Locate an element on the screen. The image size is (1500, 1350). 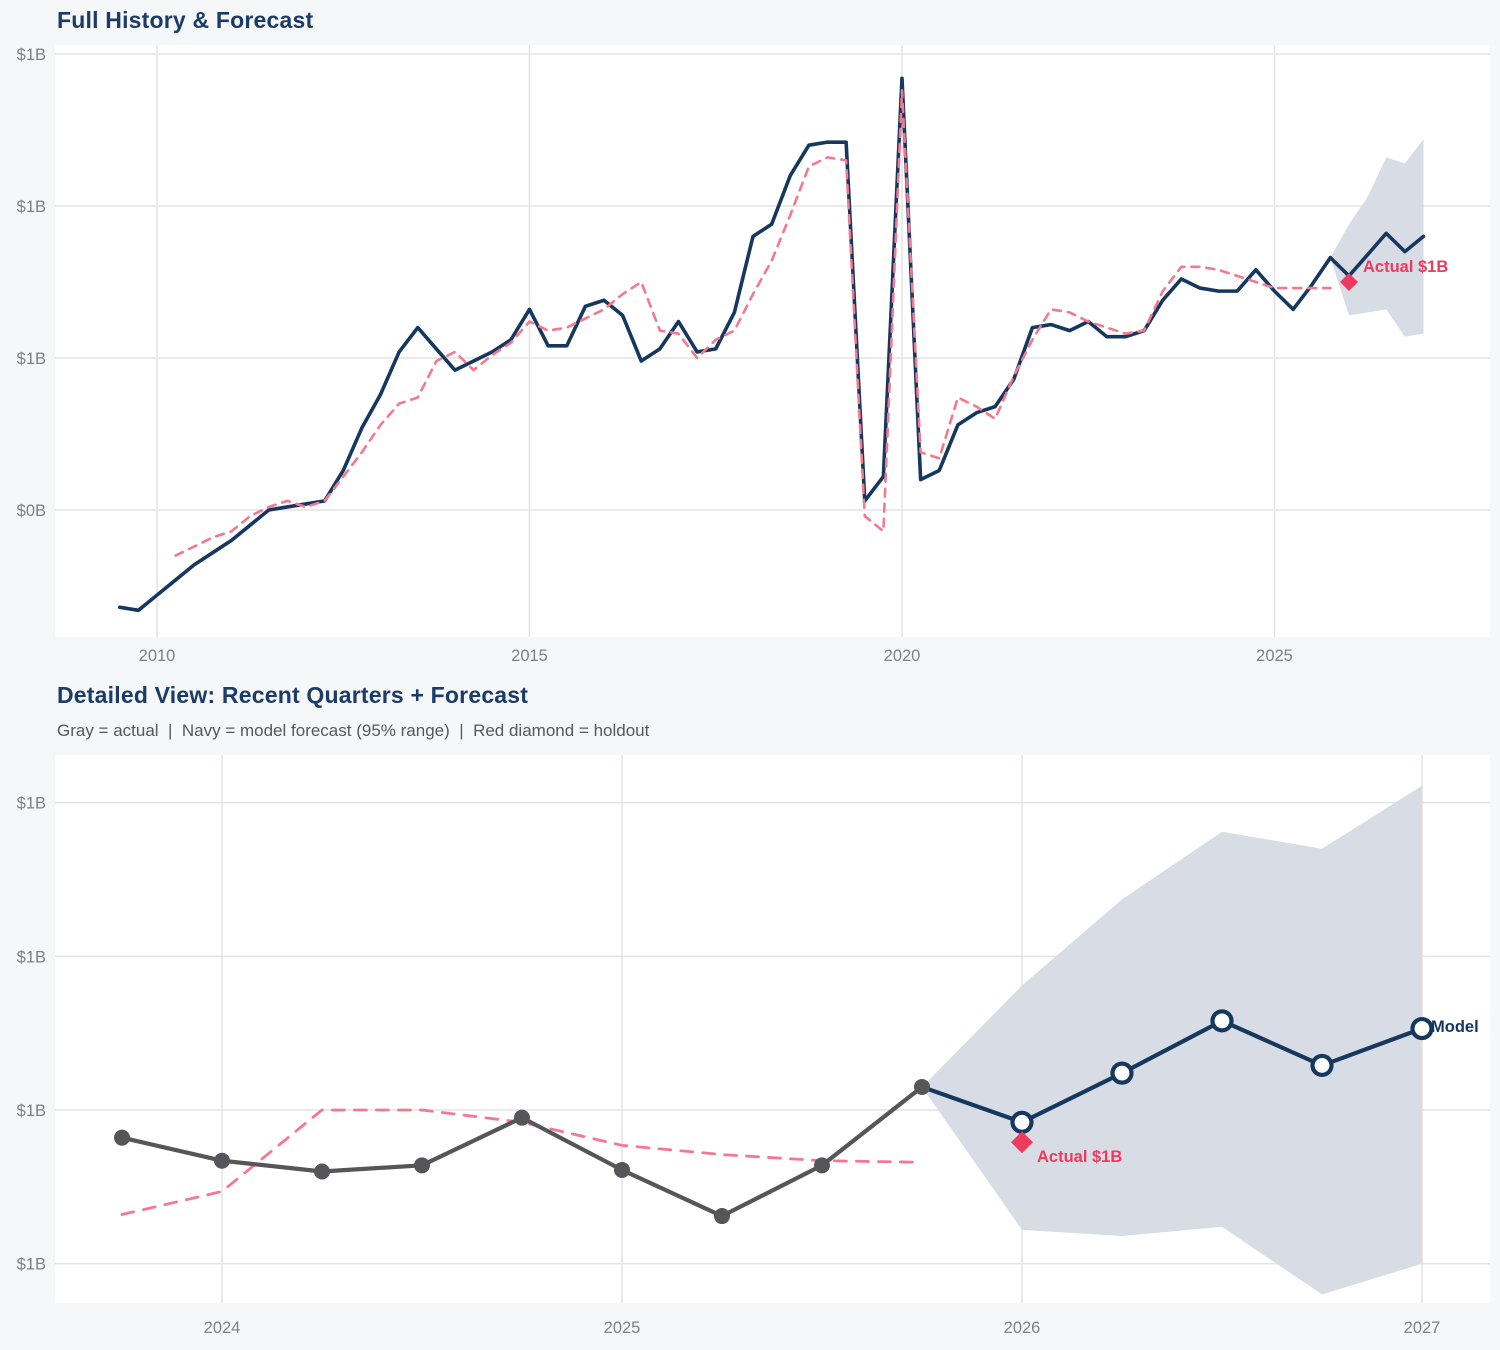
annotation-model-label: Model is located at coordinates (1455, 1027).